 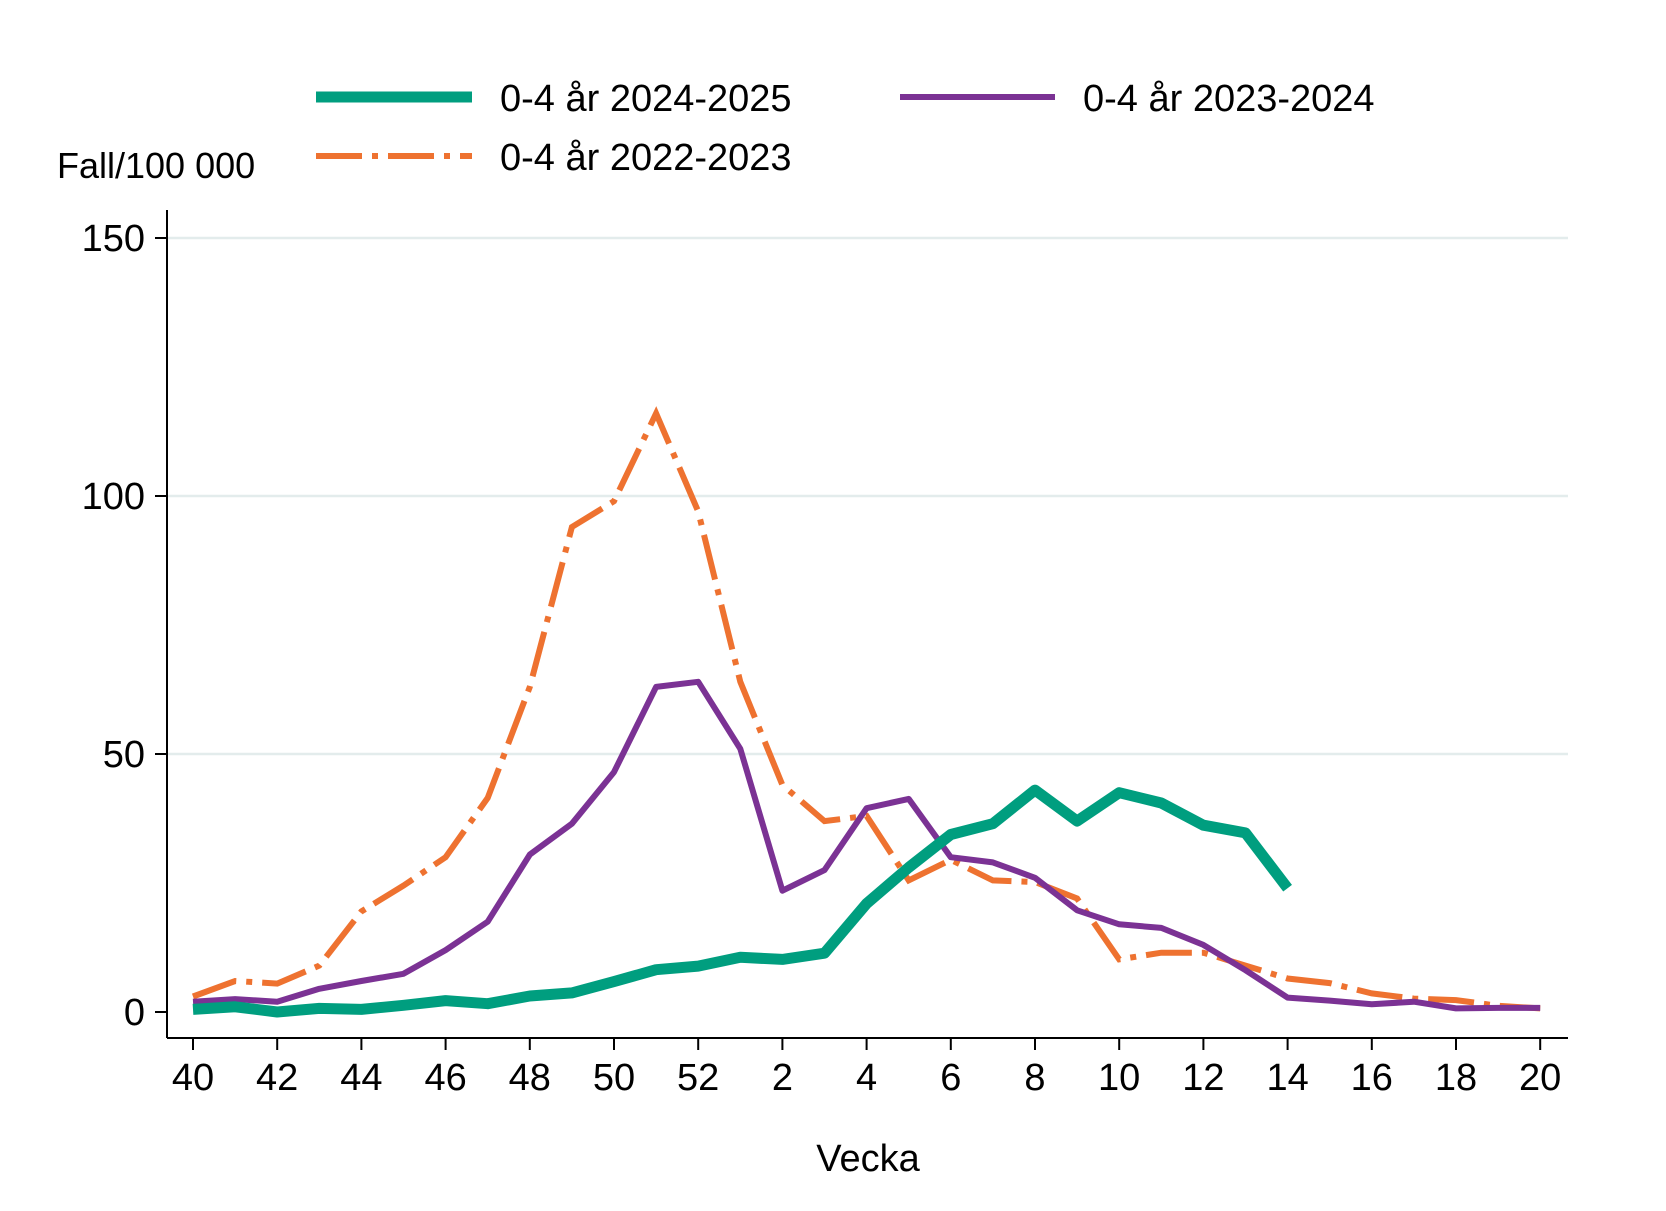 I want to click on x-tick-label: 20, so click(x=1540, y=1078).